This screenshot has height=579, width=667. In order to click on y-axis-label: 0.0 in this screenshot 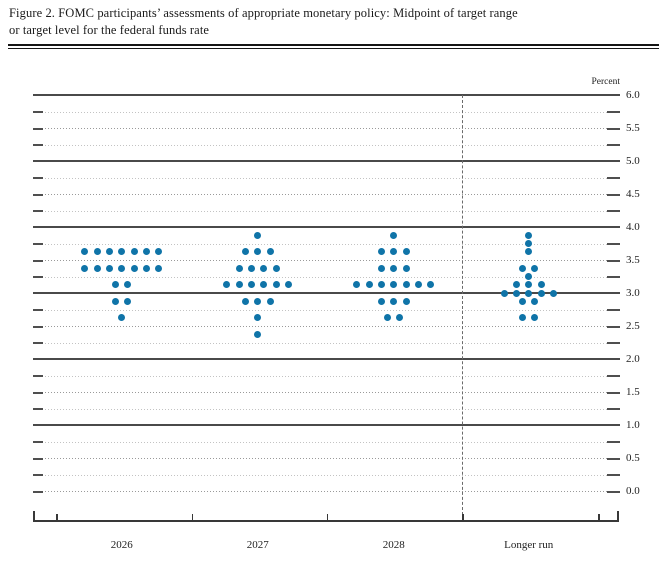, I will do `click(633, 490)`.